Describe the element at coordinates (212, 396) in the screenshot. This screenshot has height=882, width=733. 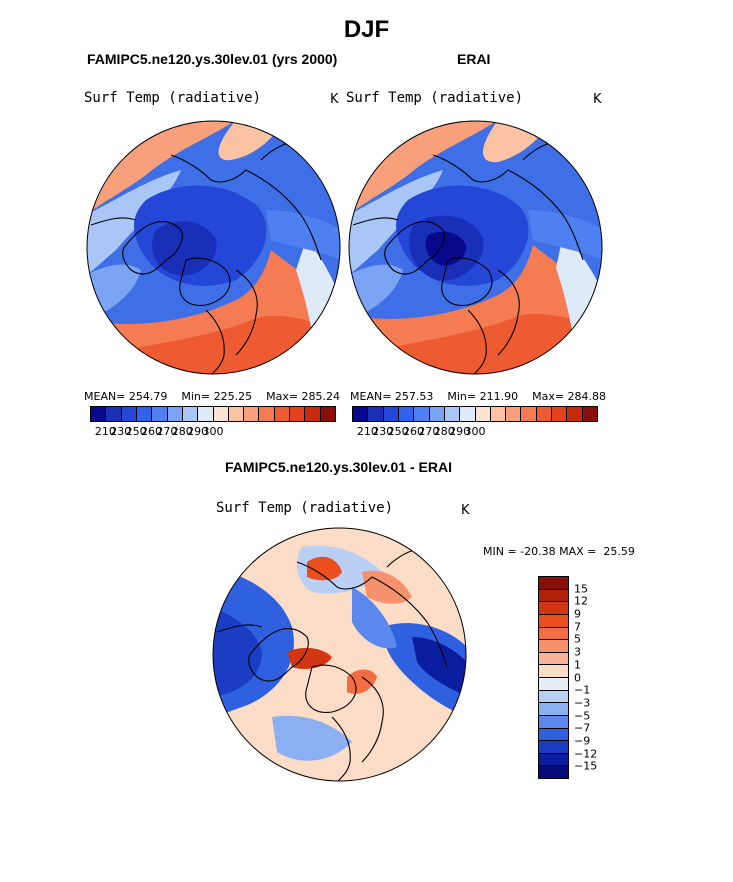
I see `panel1-stats: MEAN= 254.79 Min= 225.25 Max= 285.24` at that location.